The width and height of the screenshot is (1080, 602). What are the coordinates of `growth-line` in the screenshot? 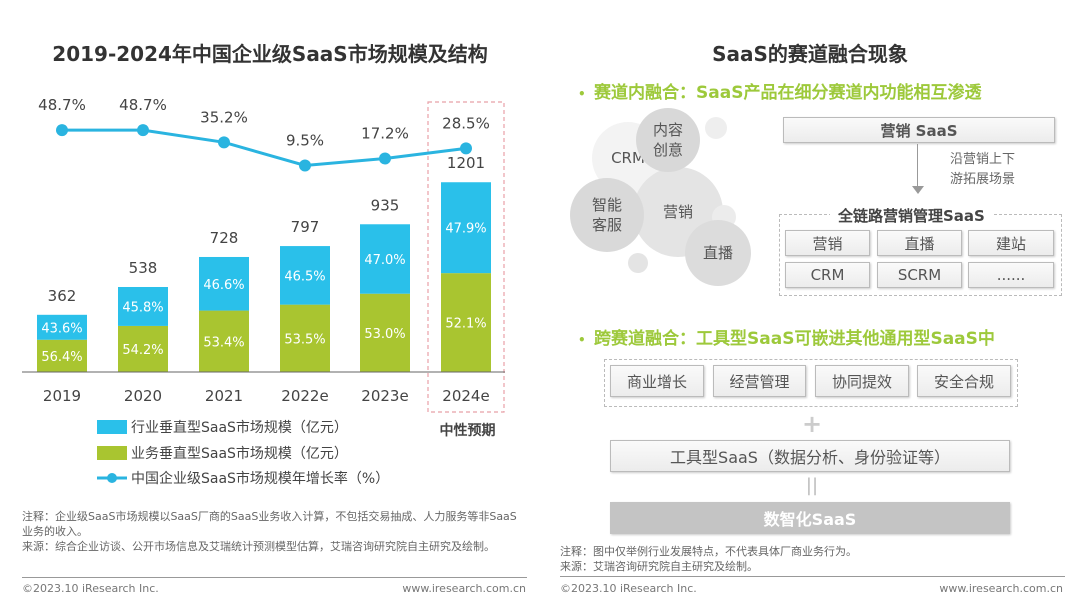 It's located at (264, 147).